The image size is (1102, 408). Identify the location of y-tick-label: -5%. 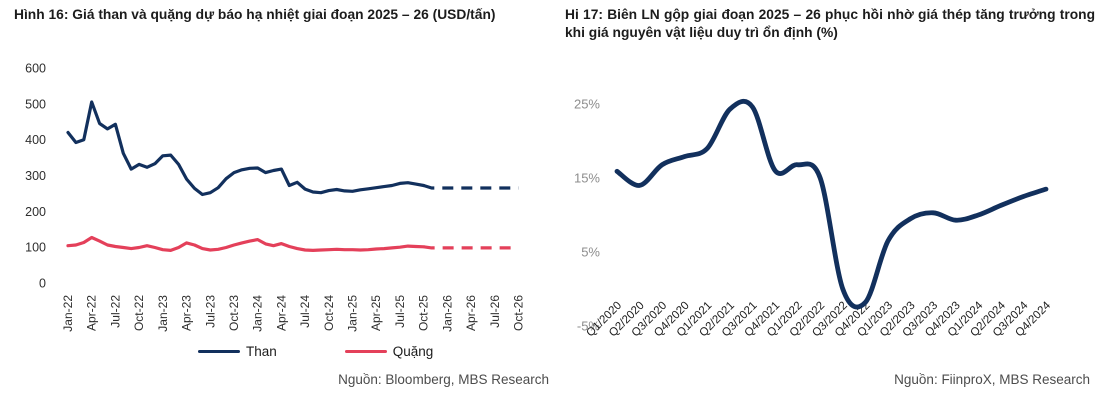
(589, 326).